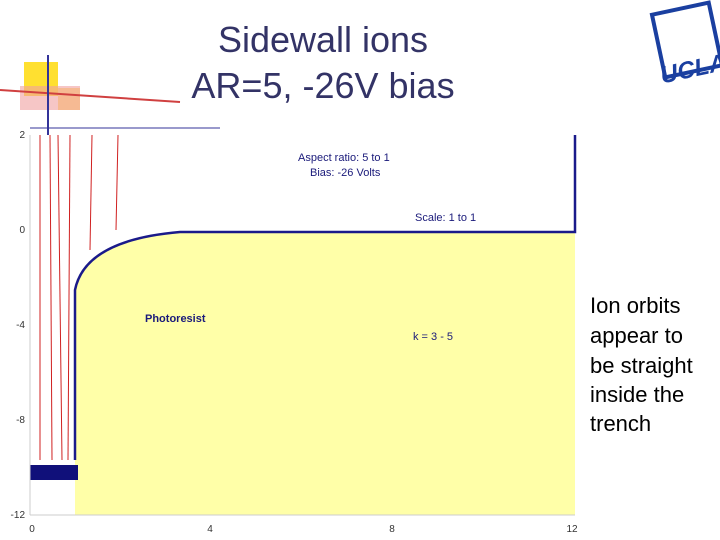 This screenshot has width=720, height=540. What do you see at coordinates (433, 337) in the screenshot?
I see `annotation: k = 3 - 5` at bounding box center [433, 337].